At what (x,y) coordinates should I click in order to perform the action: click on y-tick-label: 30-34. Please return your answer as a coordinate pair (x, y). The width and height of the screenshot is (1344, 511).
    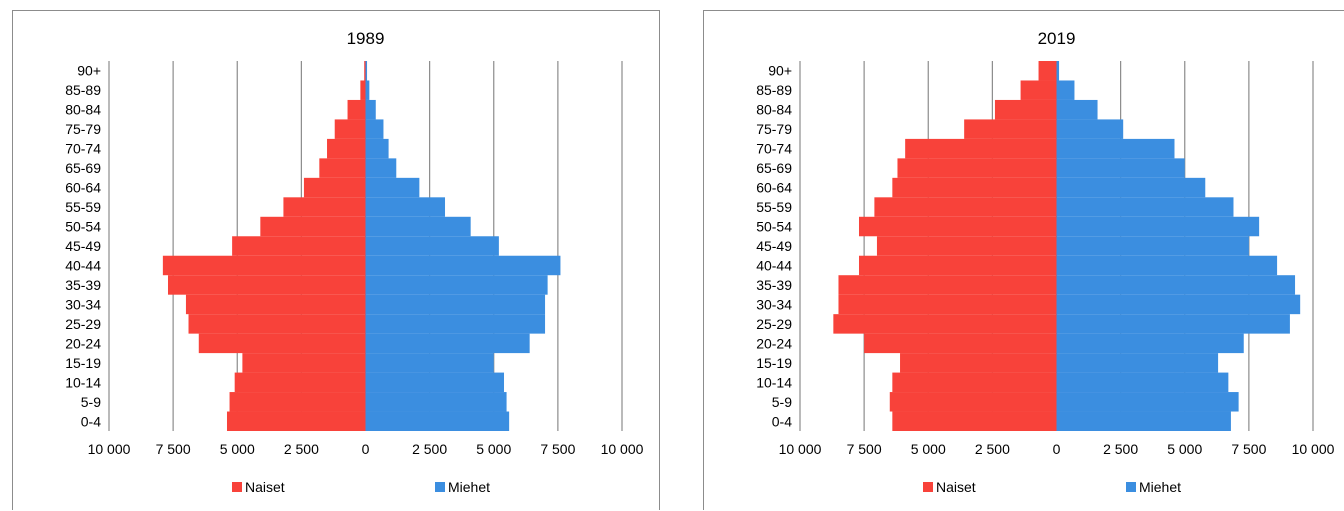
    Looking at the image, I should click on (774, 304).